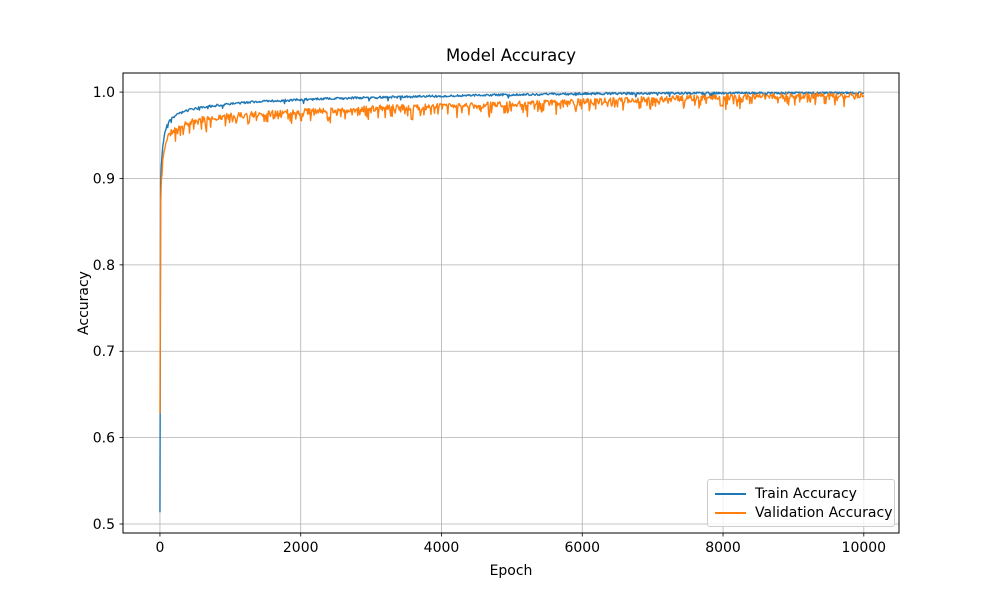  Describe the element at coordinates (730, 494) in the screenshot. I see `train-line-swatch` at that location.